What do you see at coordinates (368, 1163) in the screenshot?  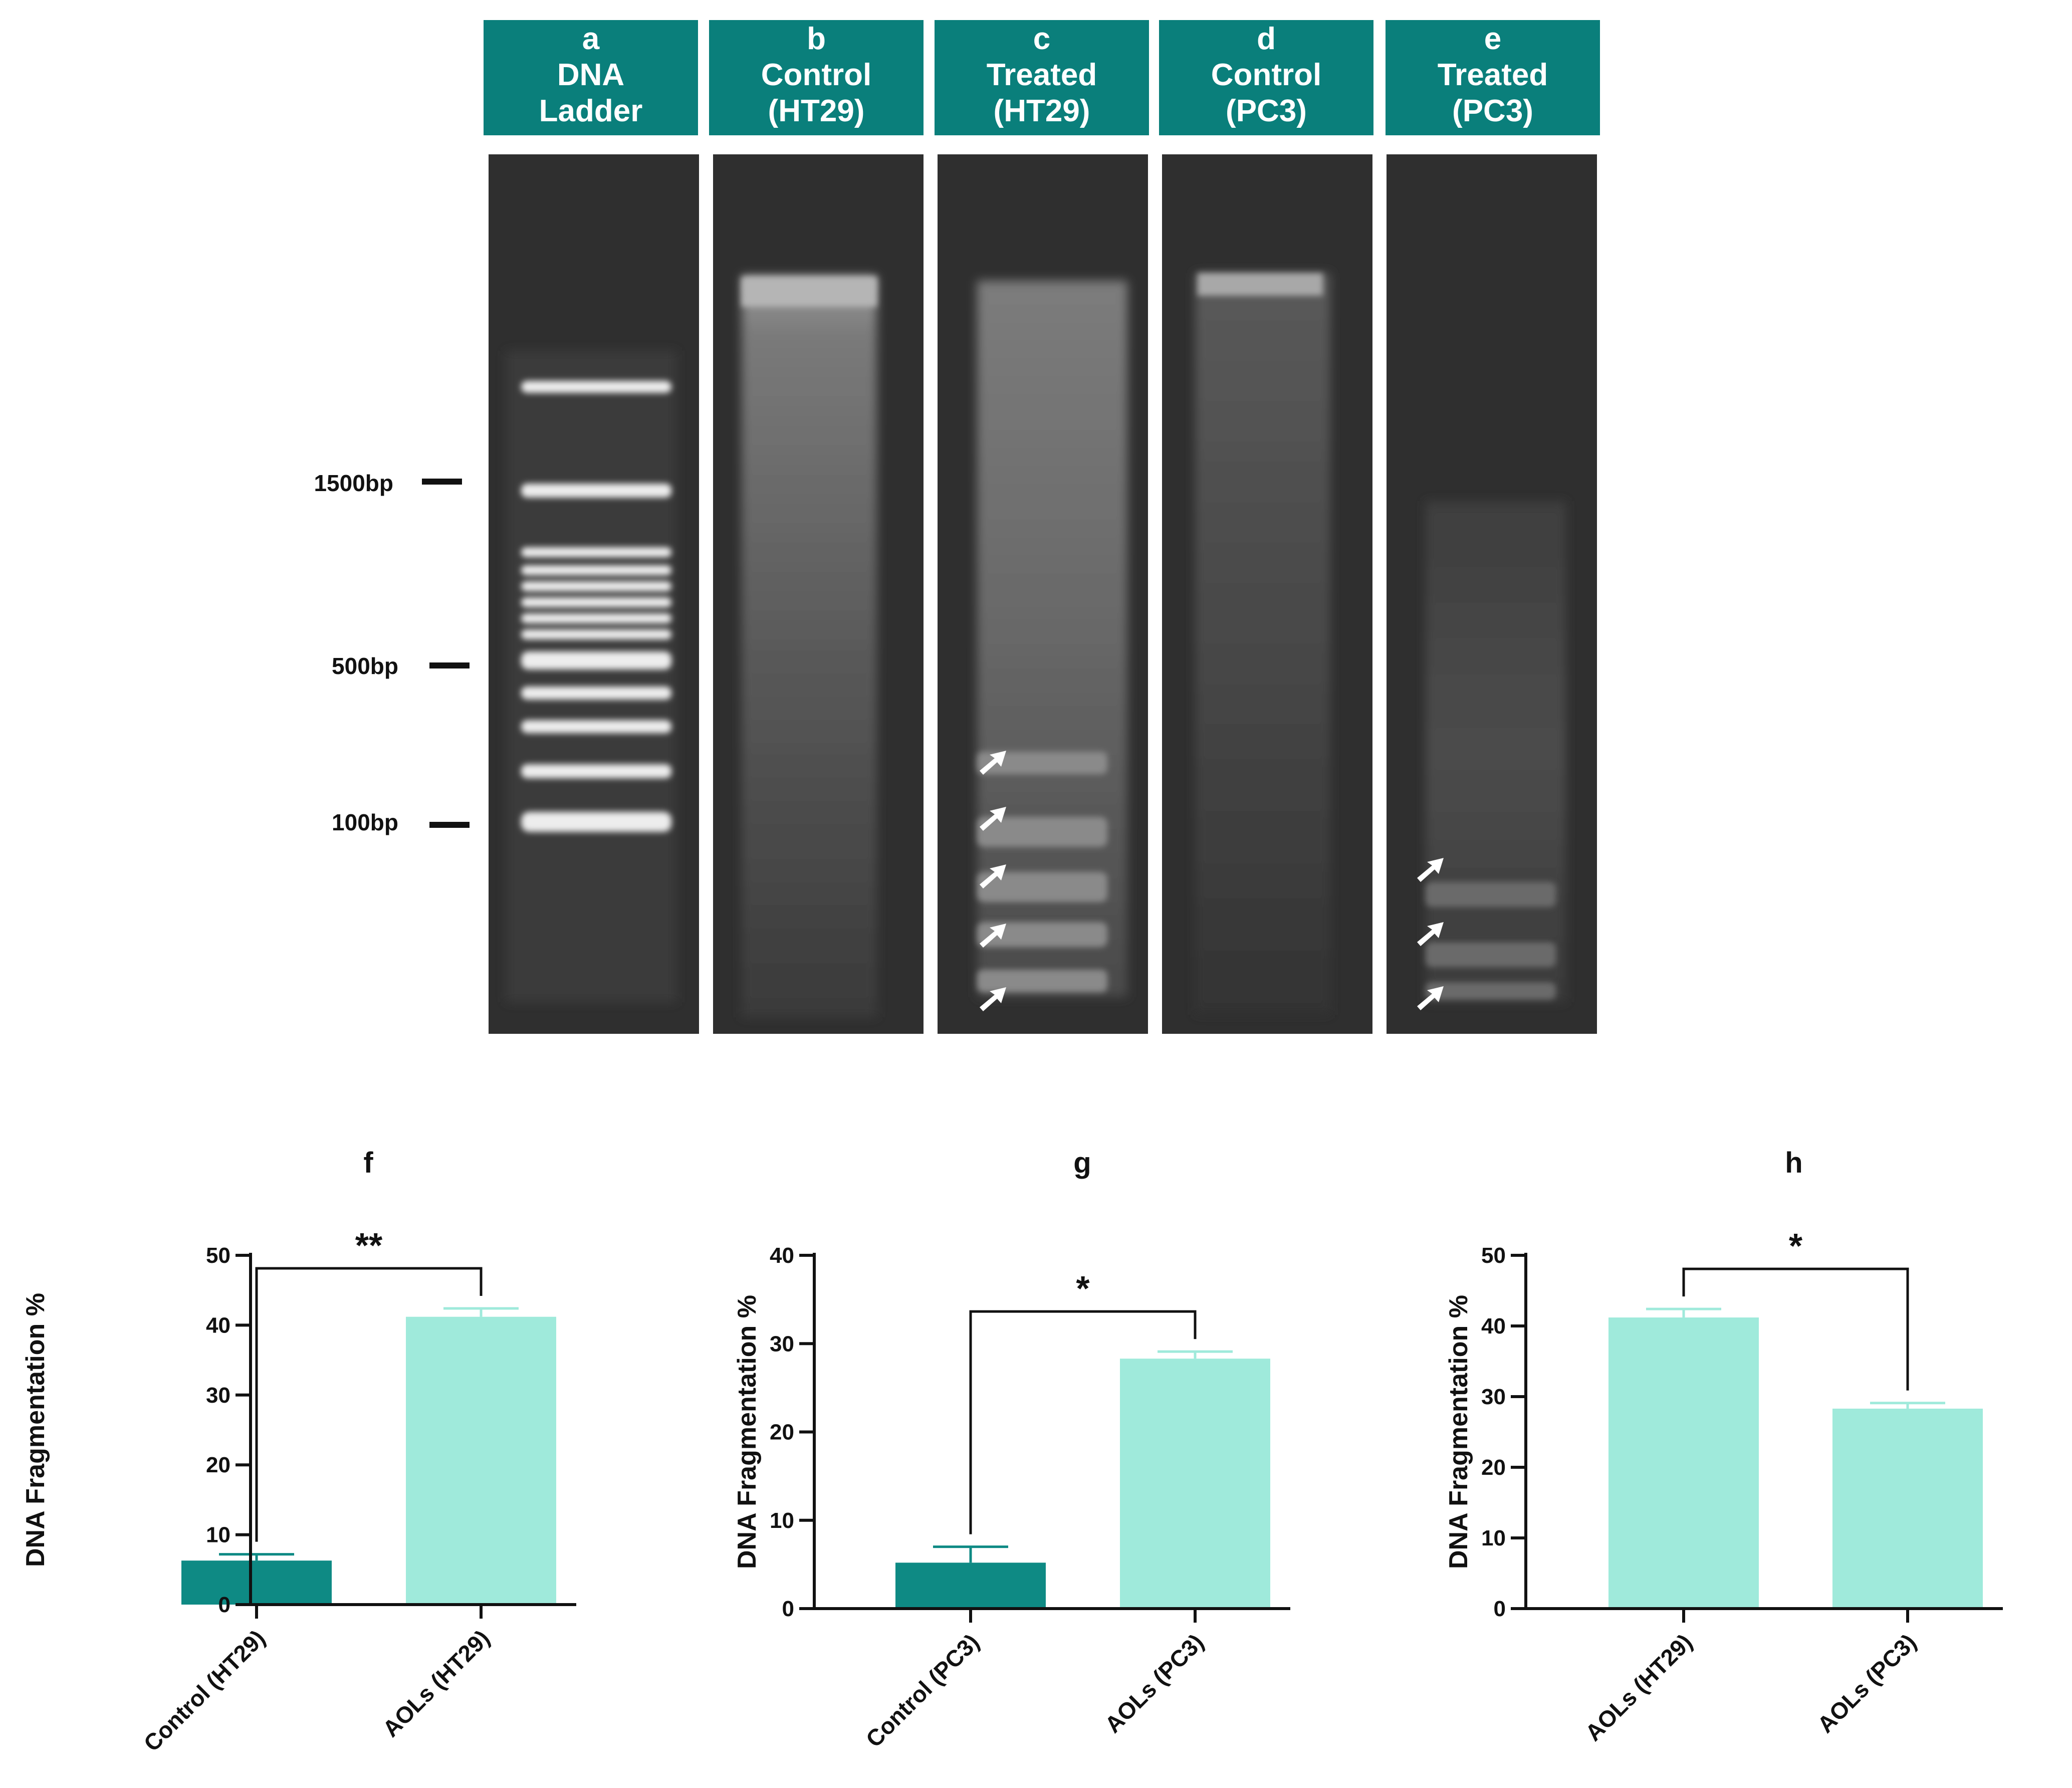 I see `panel-letter: f` at bounding box center [368, 1163].